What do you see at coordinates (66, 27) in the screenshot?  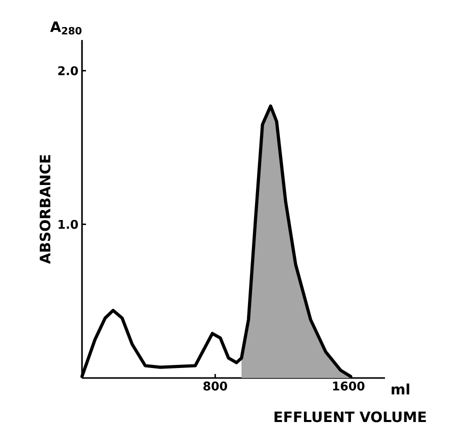 I see `text: A$_{280}$` at bounding box center [66, 27].